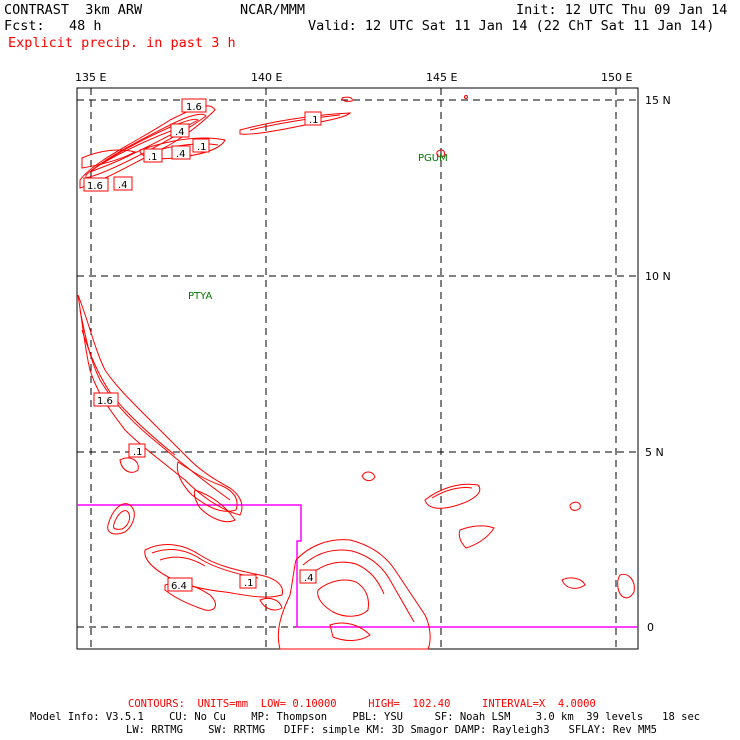  What do you see at coordinates (357, 566) in the screenshot?
I see `nest-domain-outline` at bounding box center [357, 566].